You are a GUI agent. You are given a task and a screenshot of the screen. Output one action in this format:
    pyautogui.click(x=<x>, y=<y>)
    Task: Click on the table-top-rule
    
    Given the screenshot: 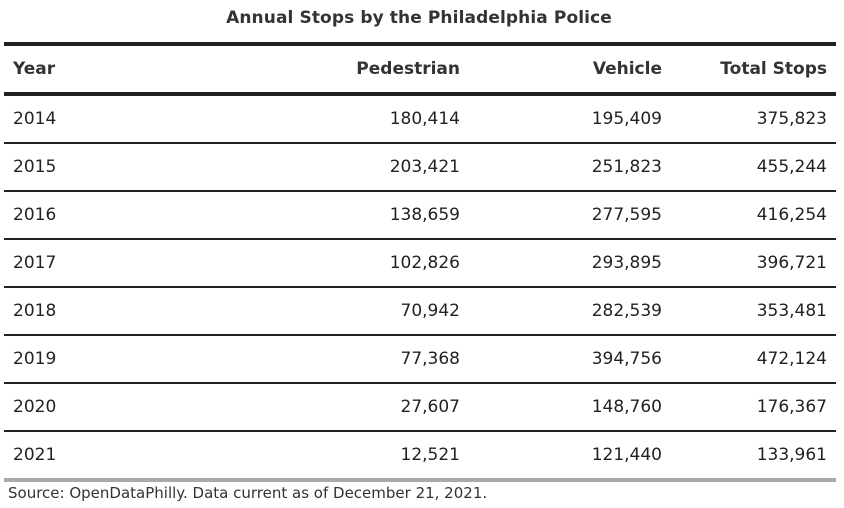 What is the action you would take?
    pyautogui.click(x=420, y=44)
    